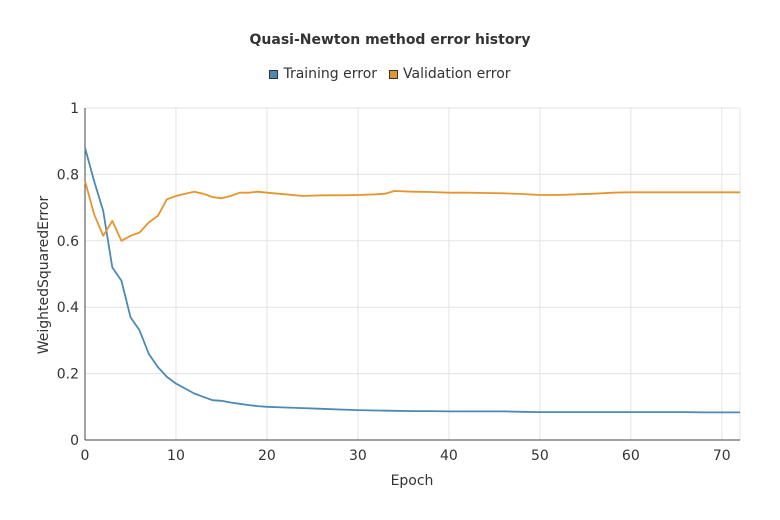  Describe the element at coordinates (330, 74) in the screenshot. I see `legend-label-training: Training error` at that location.